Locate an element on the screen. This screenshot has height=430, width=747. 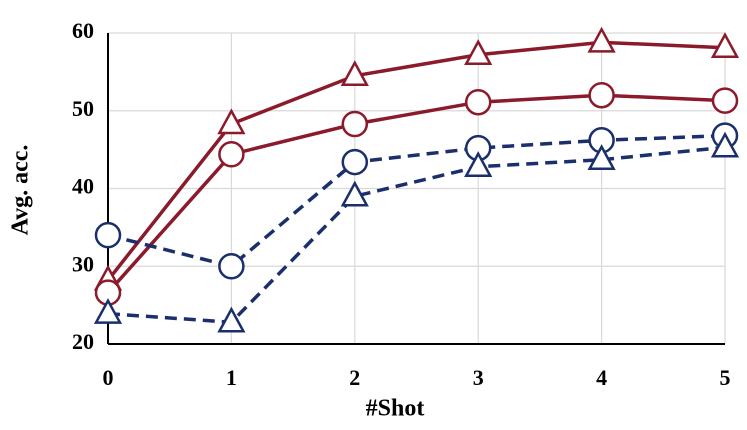
y-tick-label: 40 is located at coordinates (83, 186).